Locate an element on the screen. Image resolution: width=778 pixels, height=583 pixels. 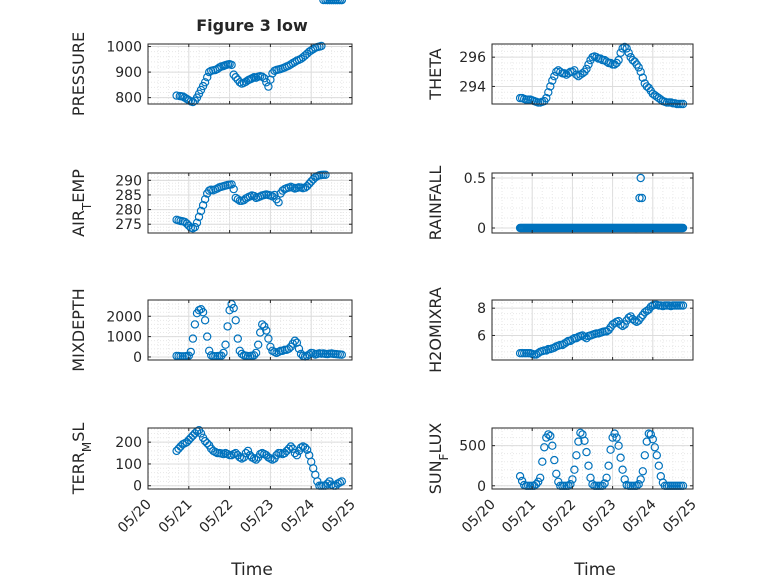
x-tick-label: 05/22 is located at coordinates (559, 517).